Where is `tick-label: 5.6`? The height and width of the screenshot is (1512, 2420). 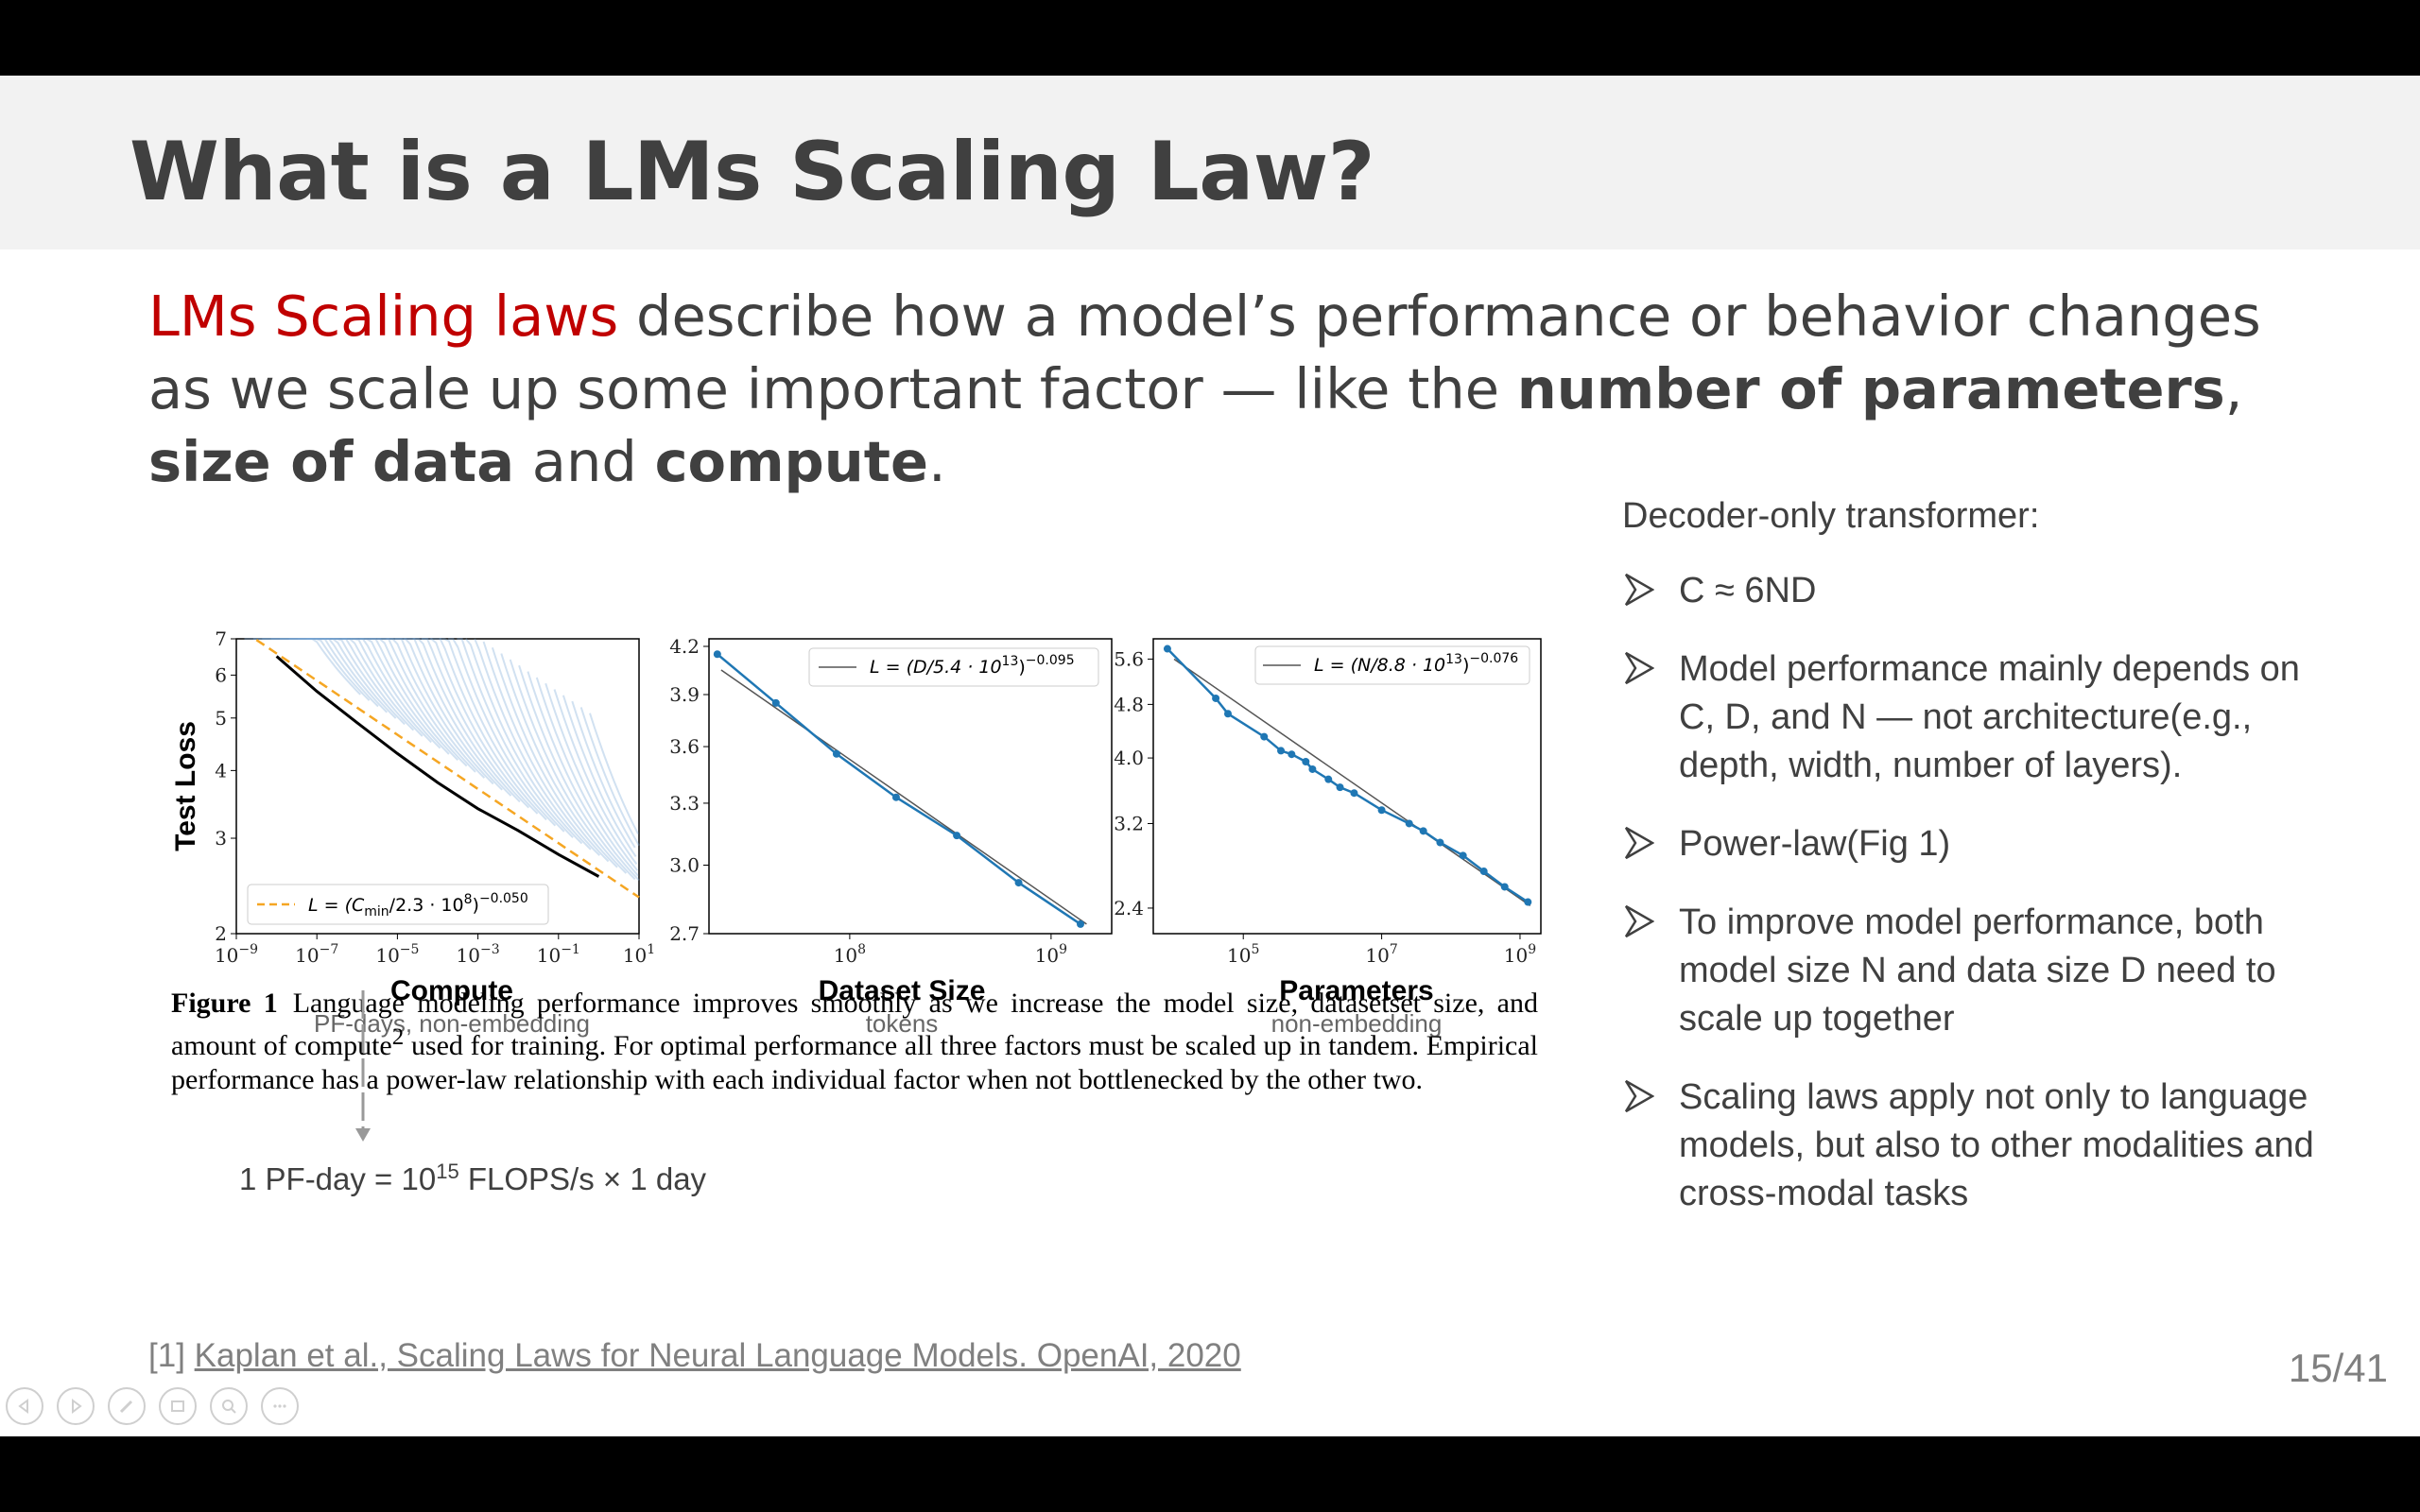
tick-label: 5.6 is located at coordinates (1129, 658).